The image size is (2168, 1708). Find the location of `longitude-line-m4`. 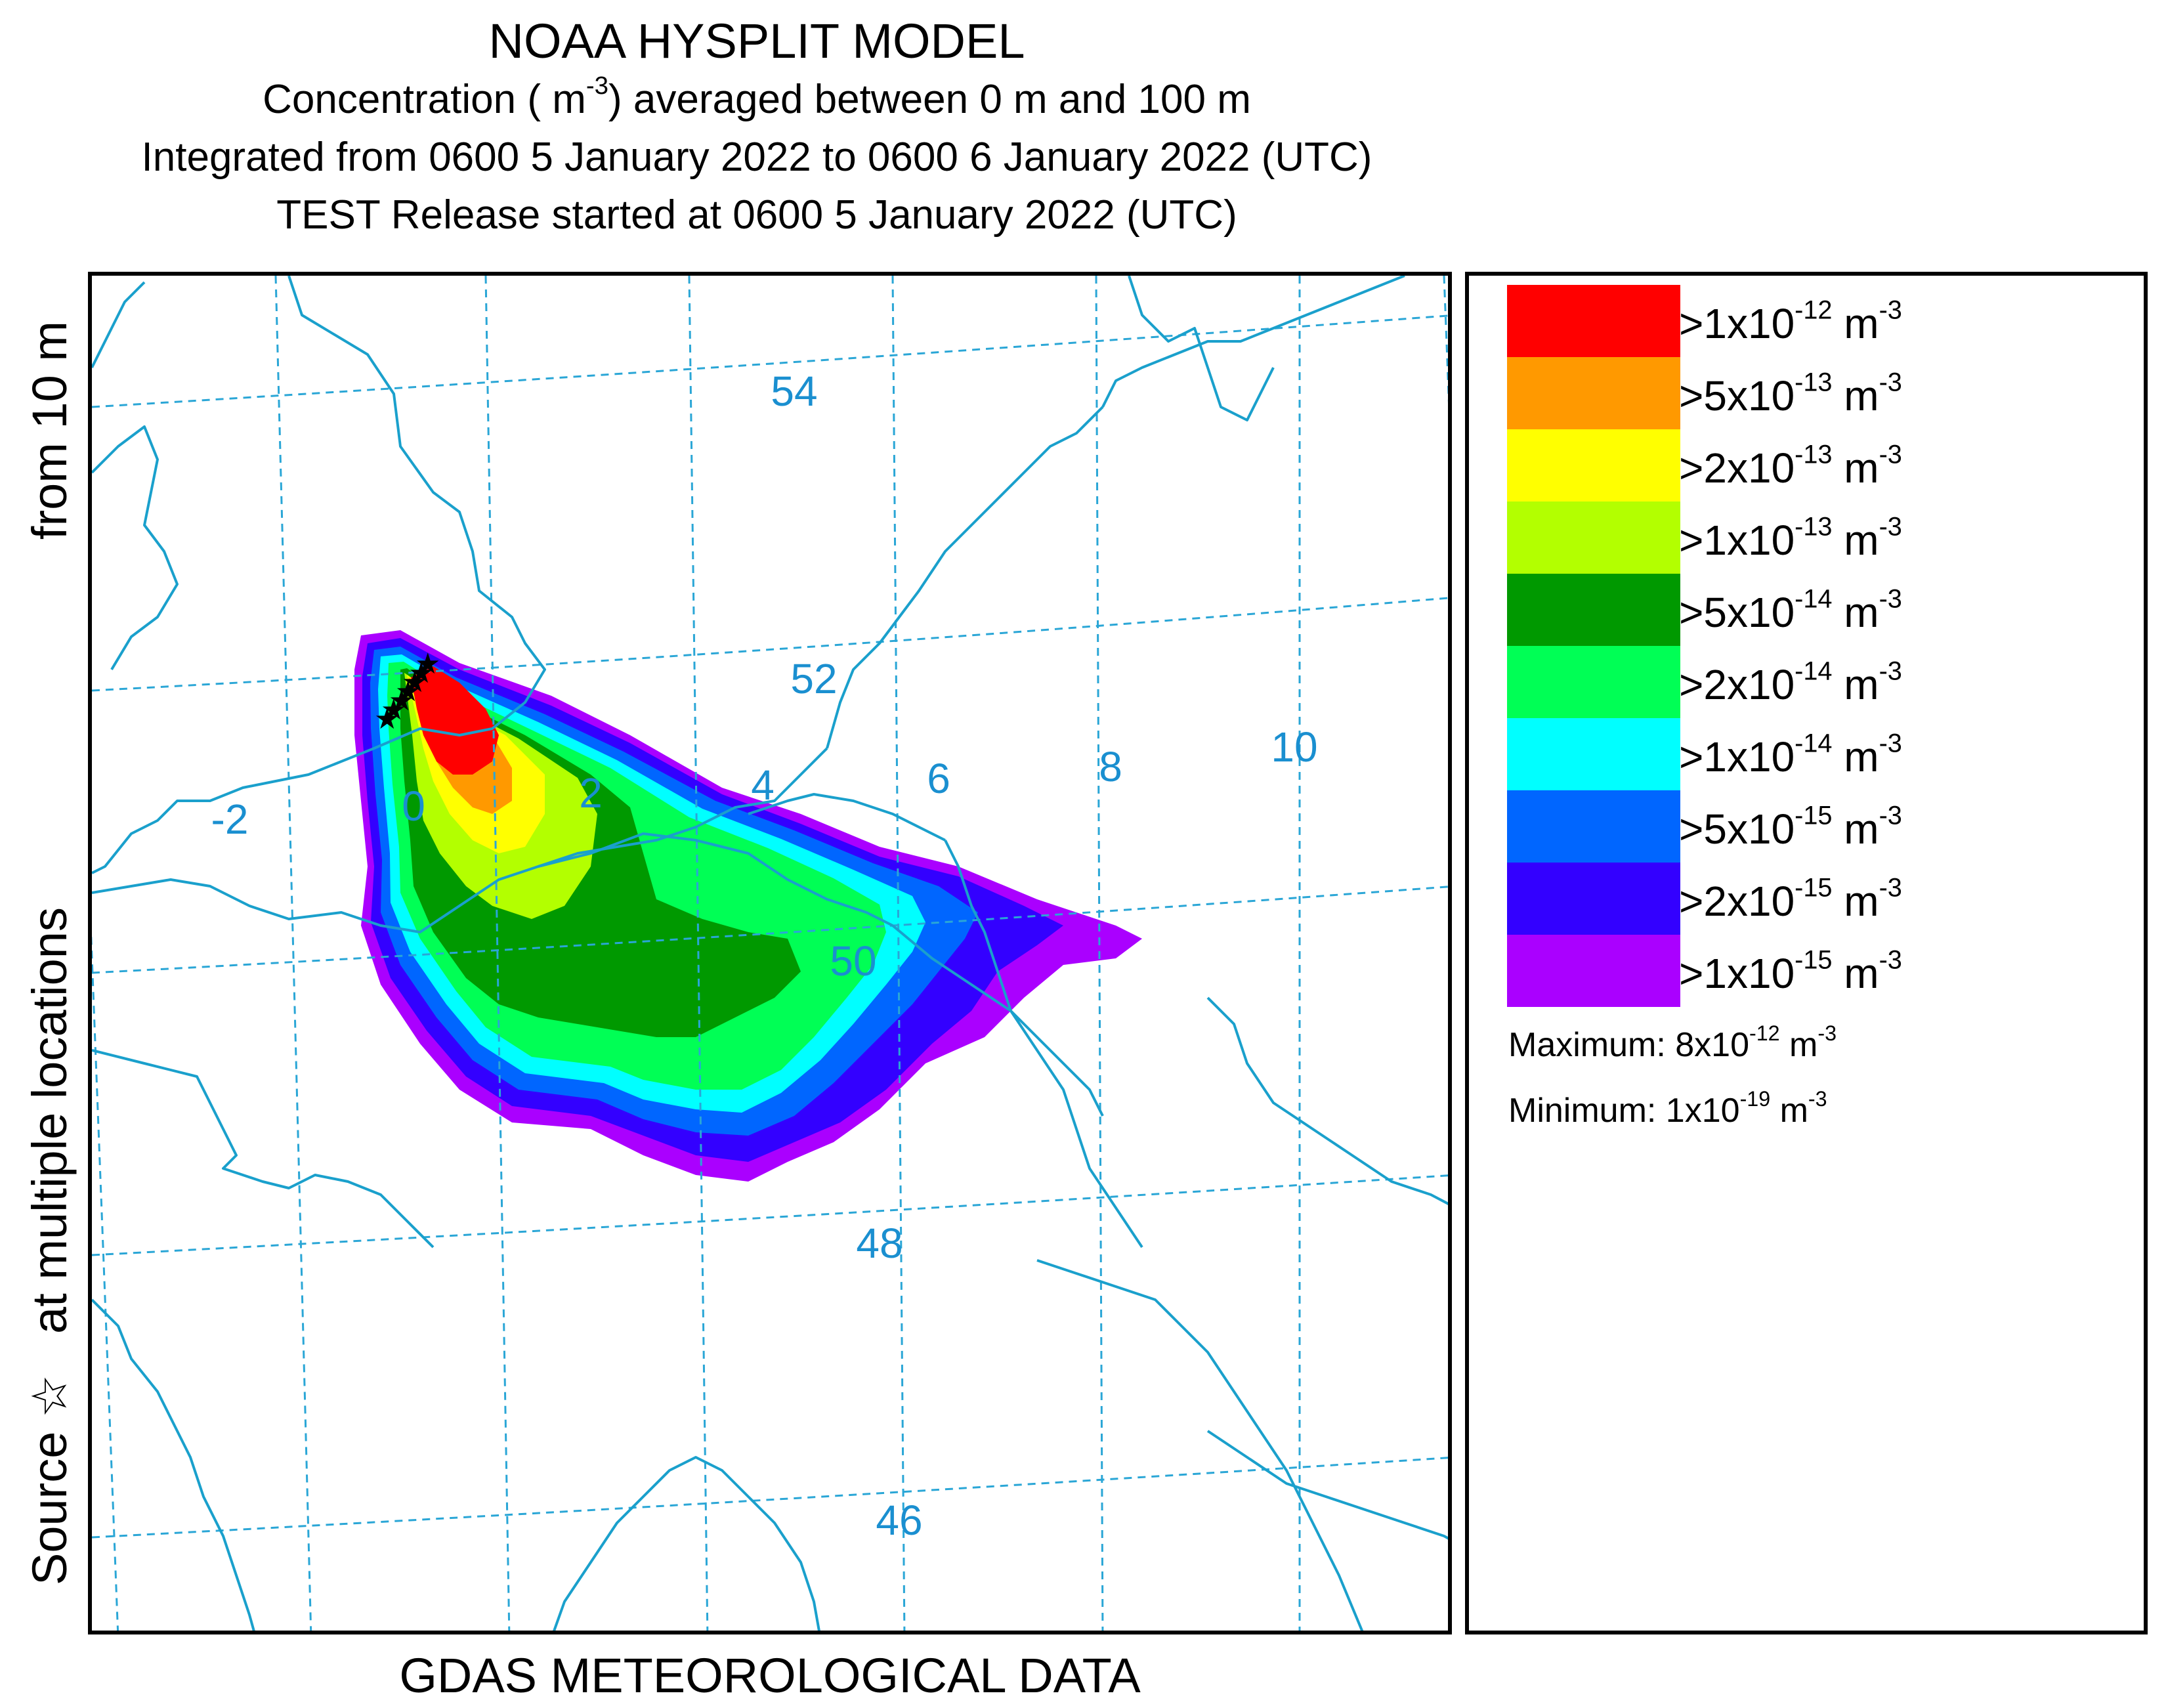

longitude-line-m4 is located at coordinates (105, 1281).